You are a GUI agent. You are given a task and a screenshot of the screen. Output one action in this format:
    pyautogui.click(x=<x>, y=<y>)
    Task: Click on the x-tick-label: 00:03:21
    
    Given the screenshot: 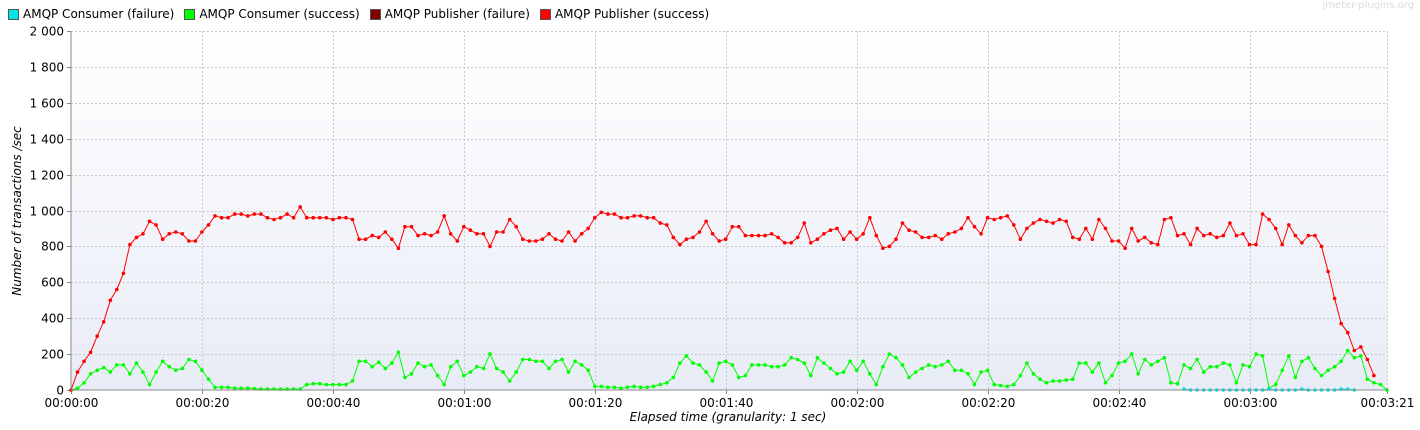 What is the action you would take?
    pyautogui.click(x=1388, y=403)
    